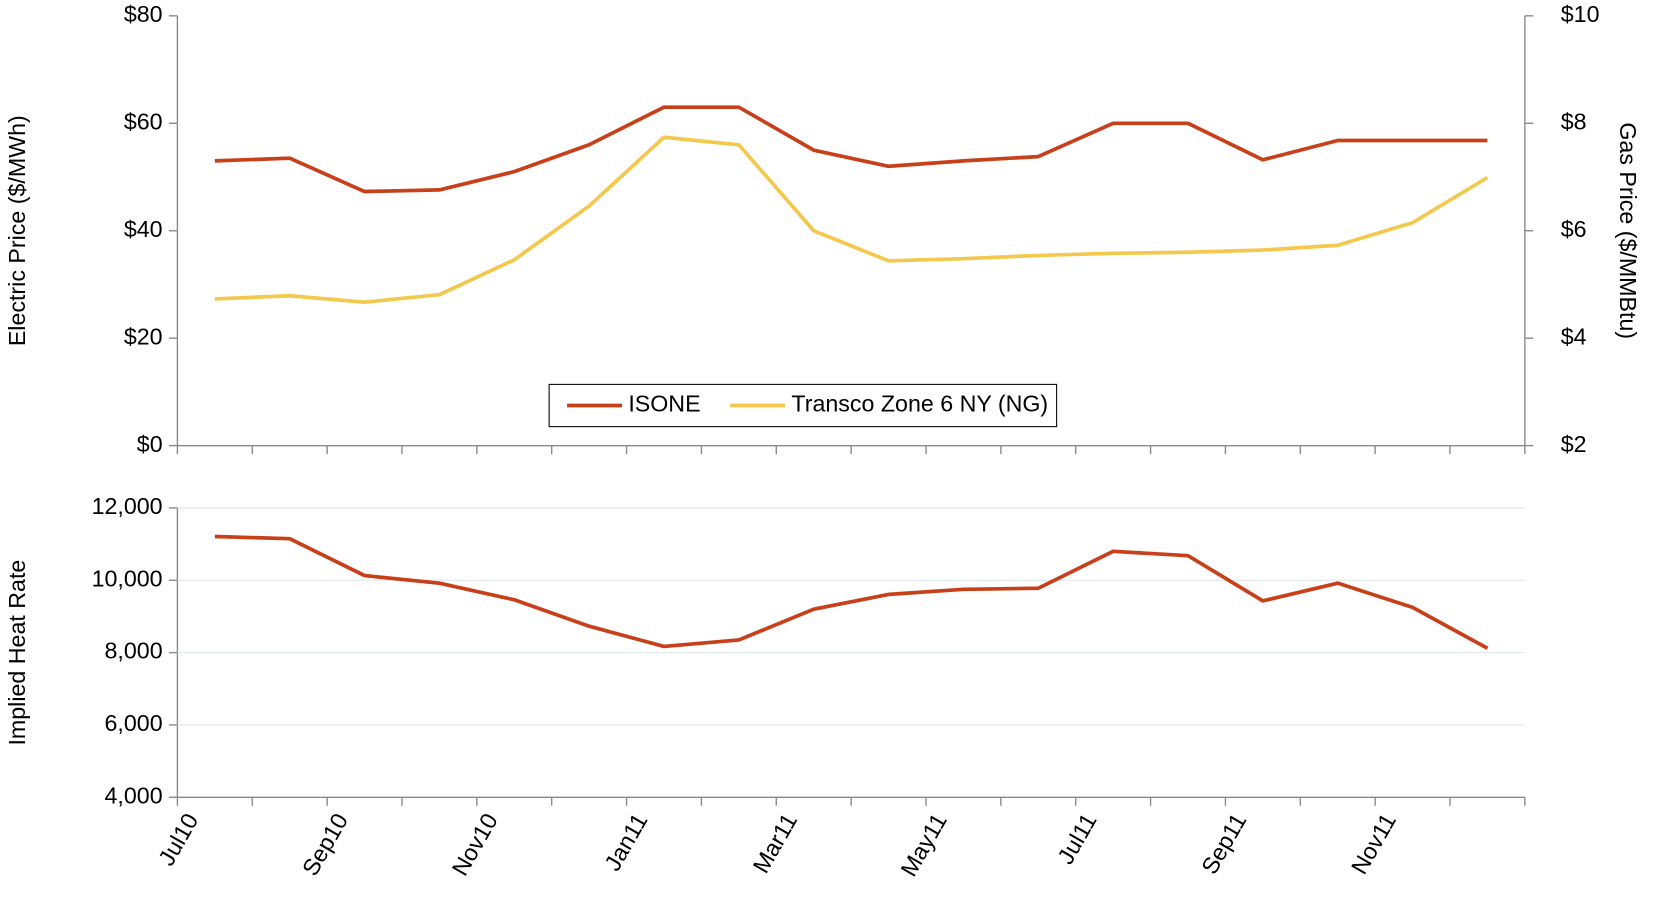 Image resolution: width=1656 pixels, height=910 pixels. What do you see at coordinates (775, 843) in the screenshot?
I see `x-tick-label: Mar11` at bounding box center [775, 843].